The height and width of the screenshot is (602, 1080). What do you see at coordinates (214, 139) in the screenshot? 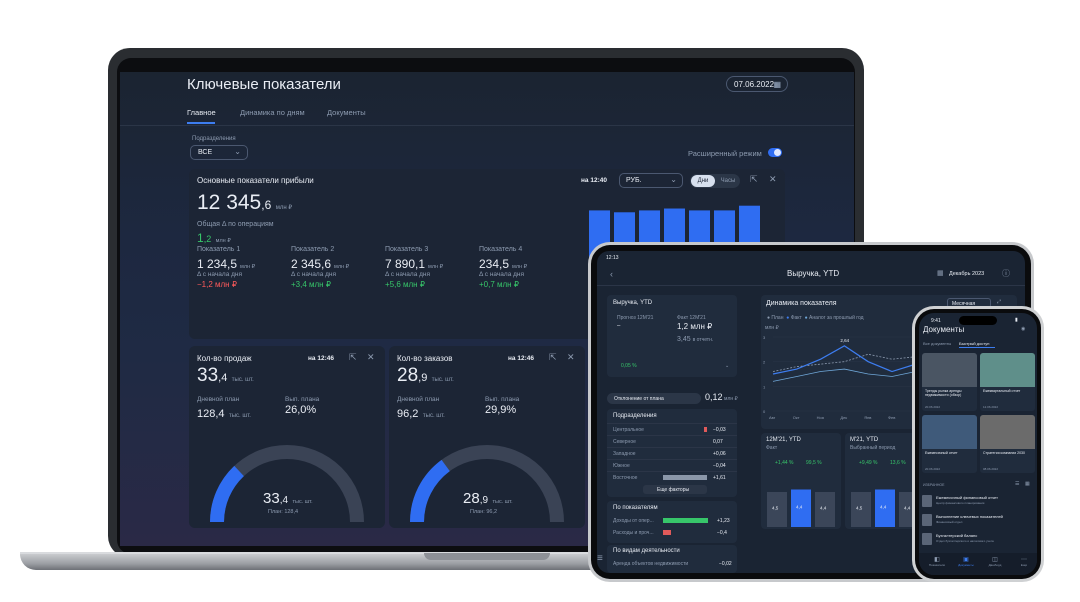
I see `filter-label: Подразделения` at bounding box center [214, 139].